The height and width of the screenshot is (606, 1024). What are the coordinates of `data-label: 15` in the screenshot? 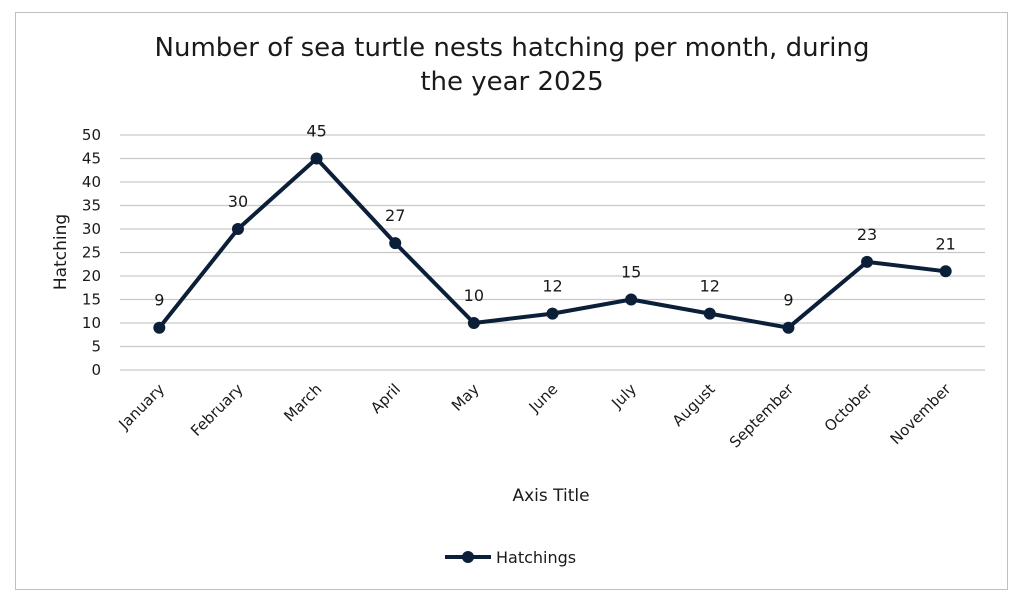 It's located at (631, 272).